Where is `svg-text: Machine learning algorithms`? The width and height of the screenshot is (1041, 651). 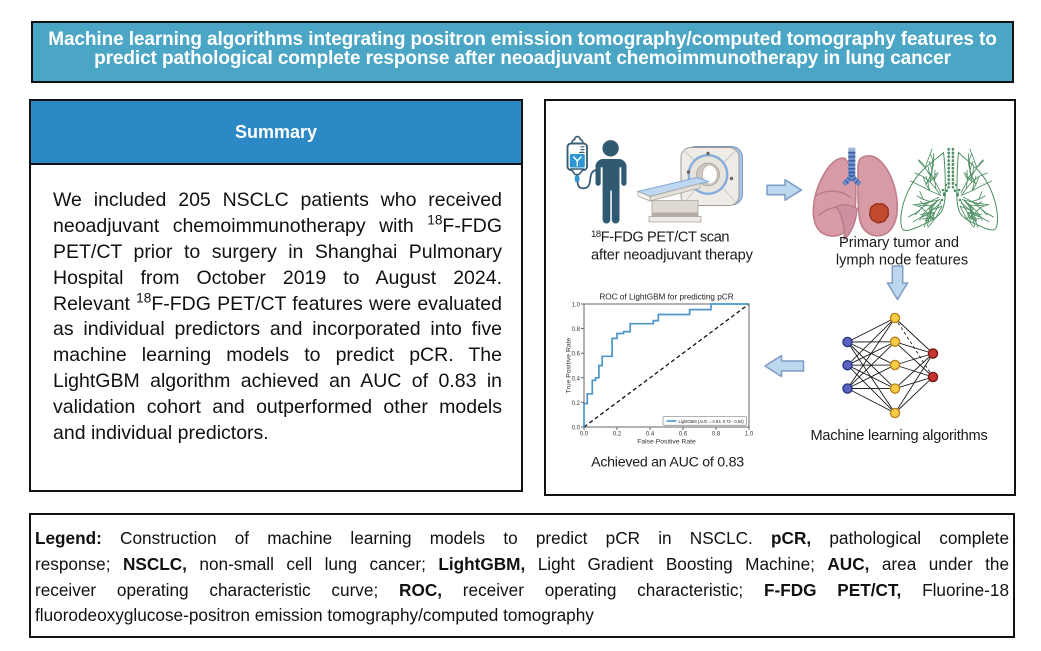 svg-text: Machine learning algorithms is located at coordinates (898, 436).